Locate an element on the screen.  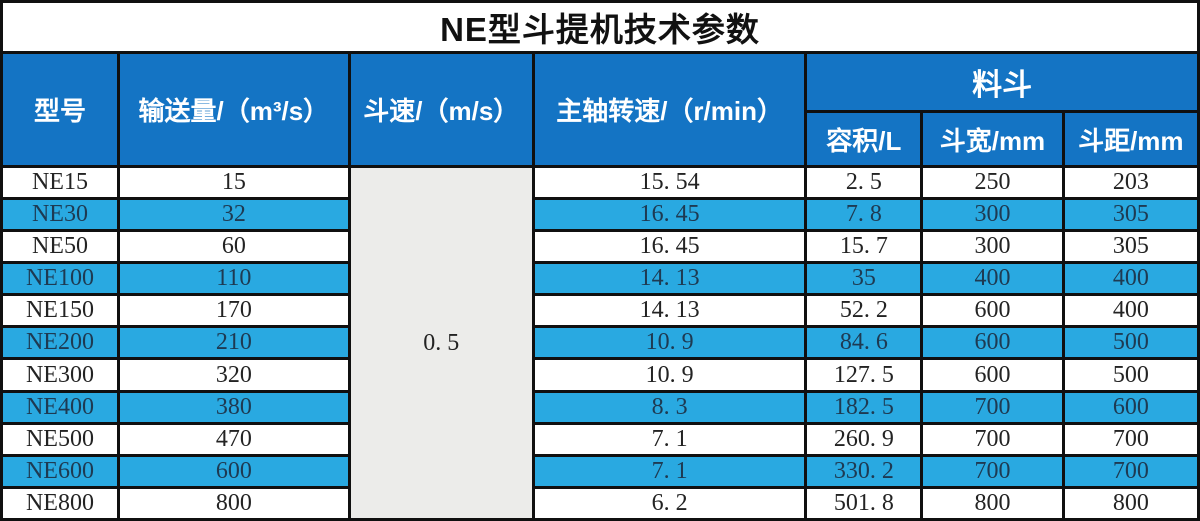
column-header-bucket-width: 斗宽/mm is located at coordinates (992, 139).